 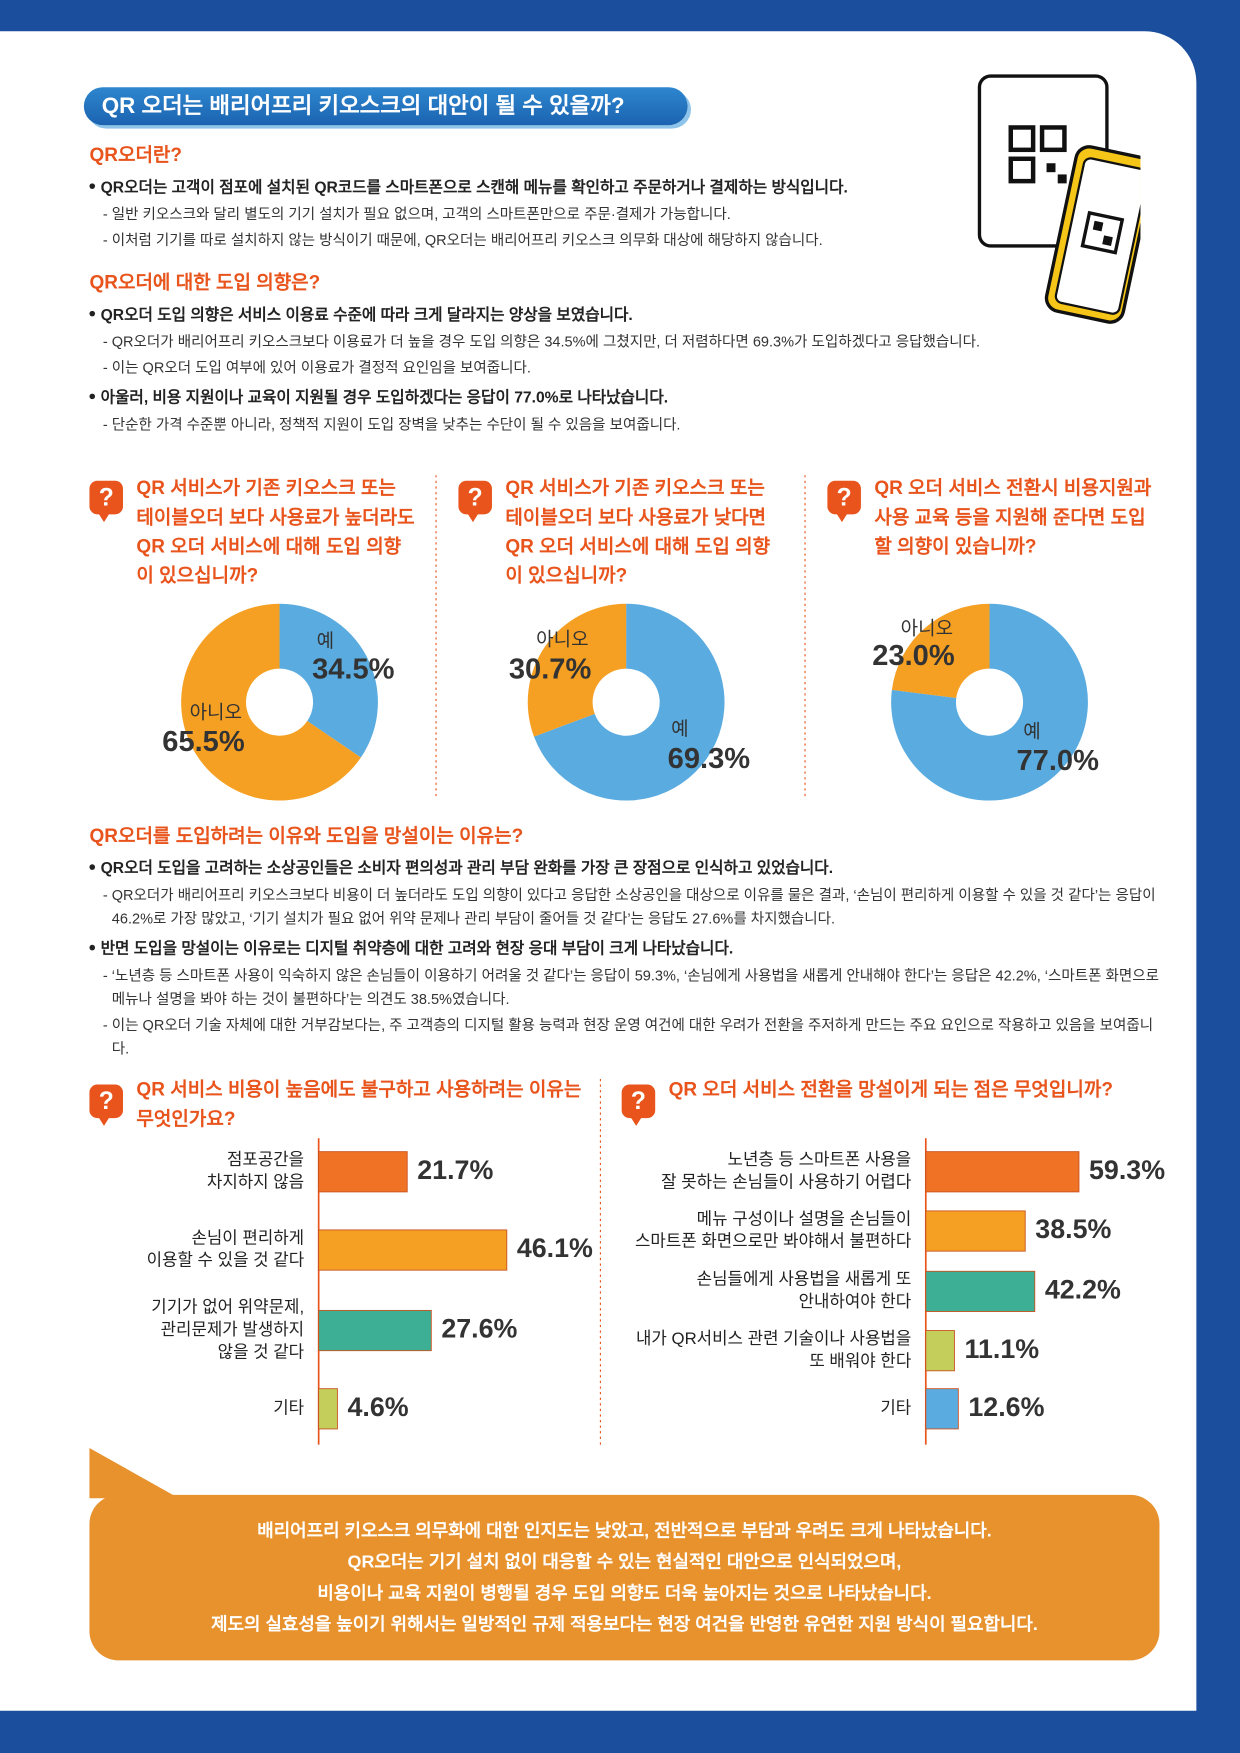 What do you see at coordinates (479, 1329) in the screenshot?
I see `bar-value-label: 27.6%` at bounding box center [479, 1329].